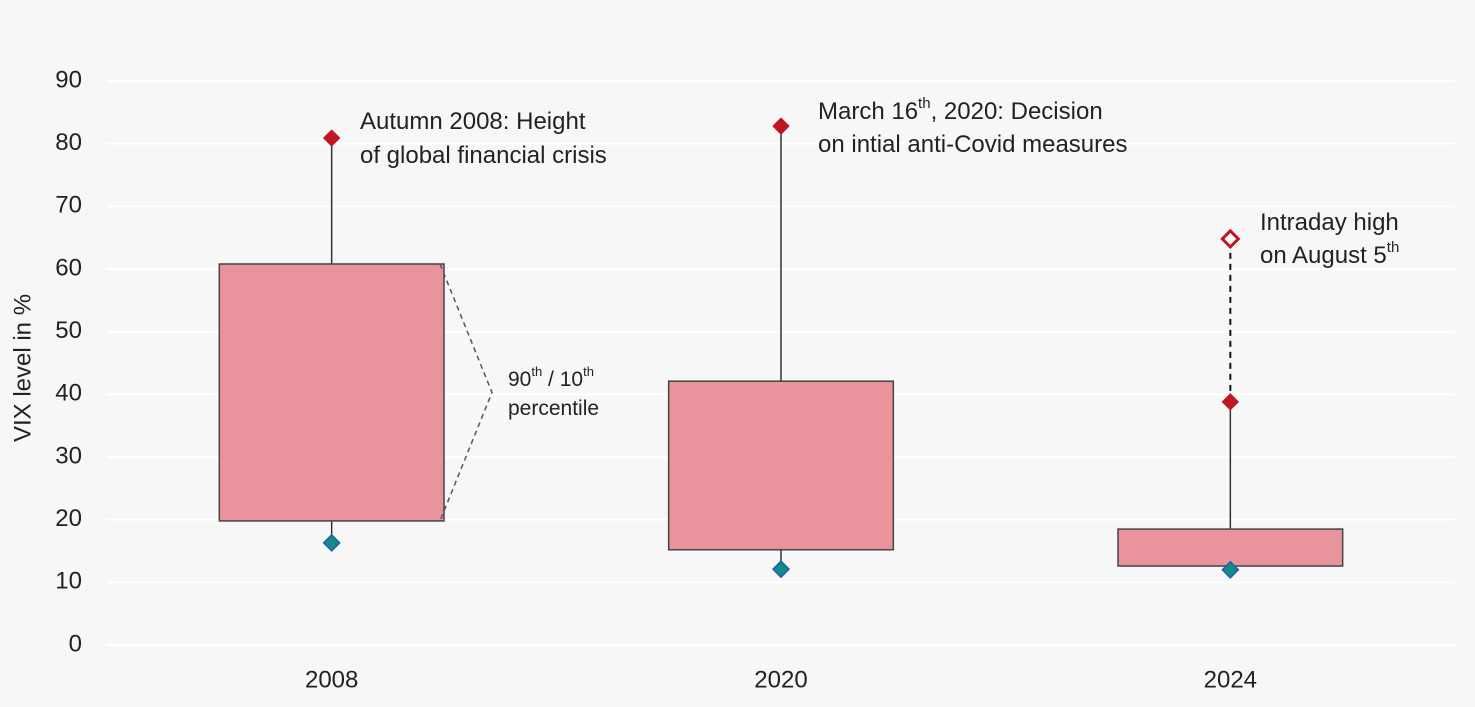 This screenshot has width=1475, height=707. I want to click on y-tick-label: 10, so click(68, 581).